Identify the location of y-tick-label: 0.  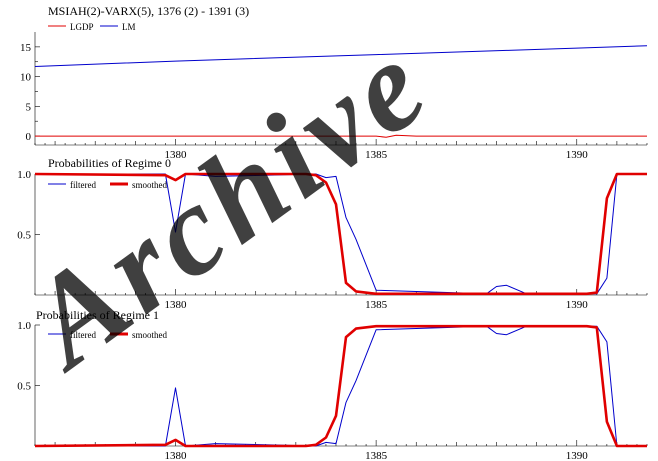
(29, 137).